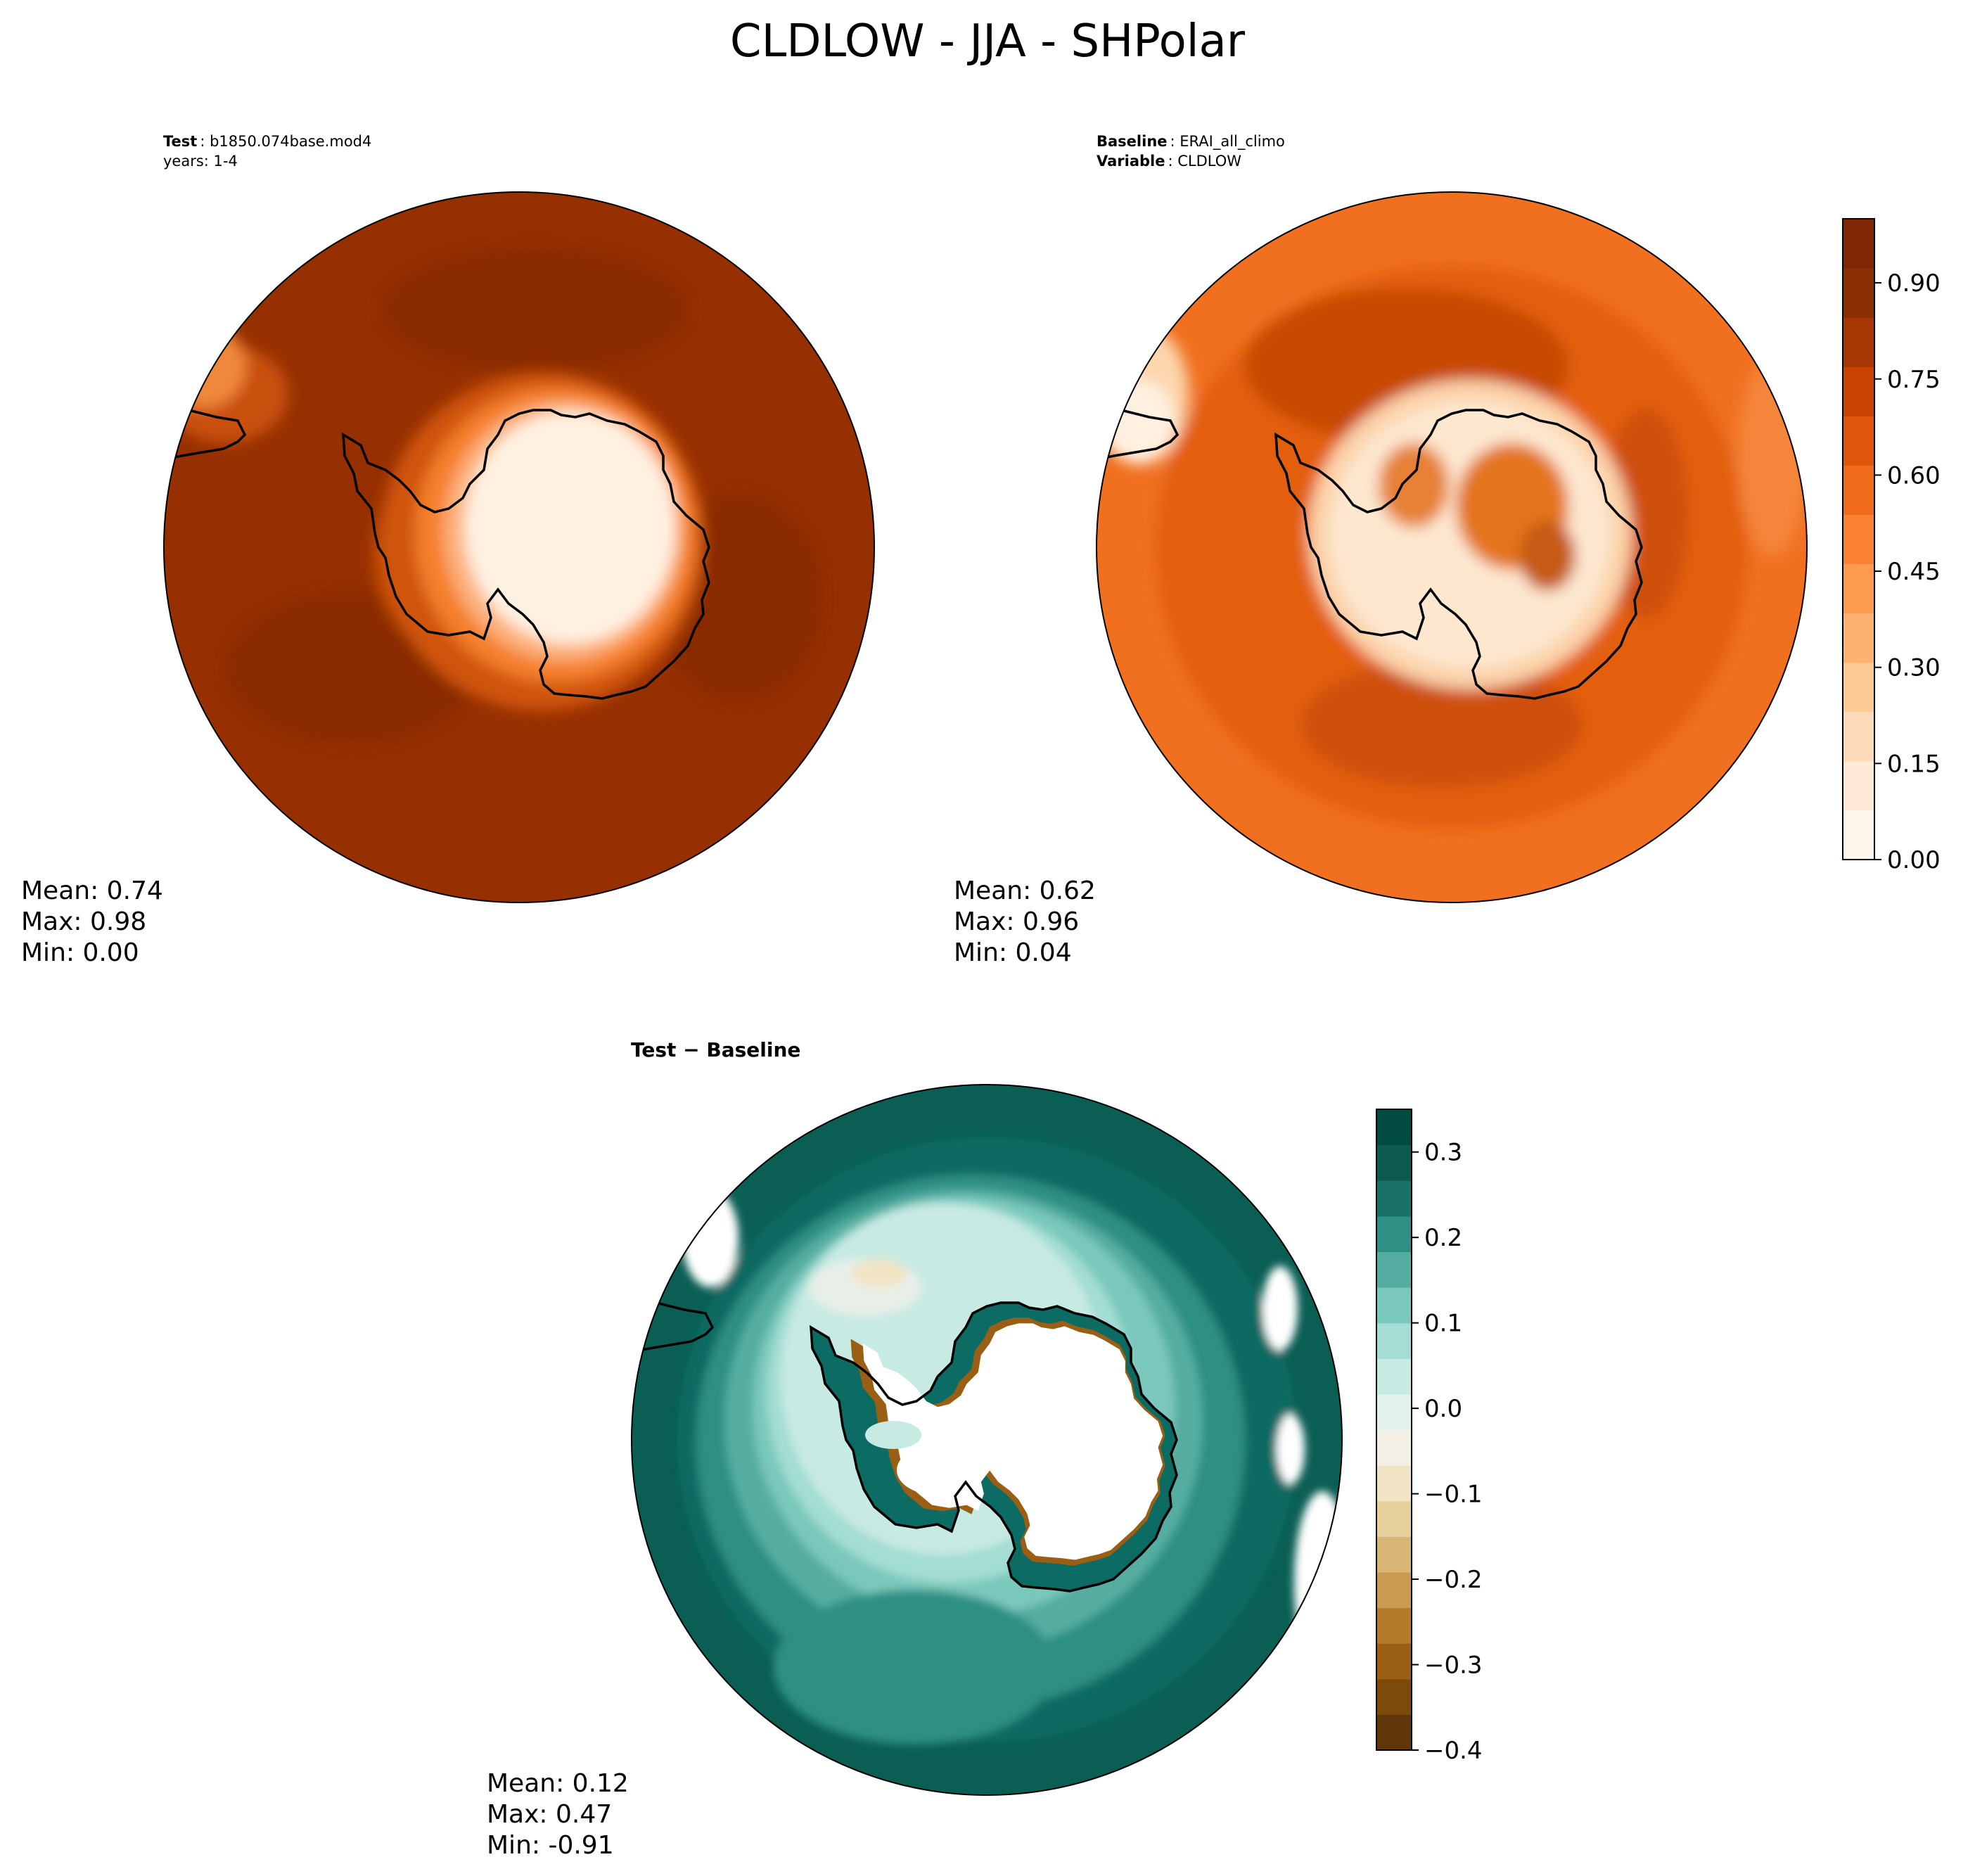 The width and height of the screenshot is (1975, 1876). I want to click on baseline-label: Baseline: ERAI_all_climo, so click(1191, 142).